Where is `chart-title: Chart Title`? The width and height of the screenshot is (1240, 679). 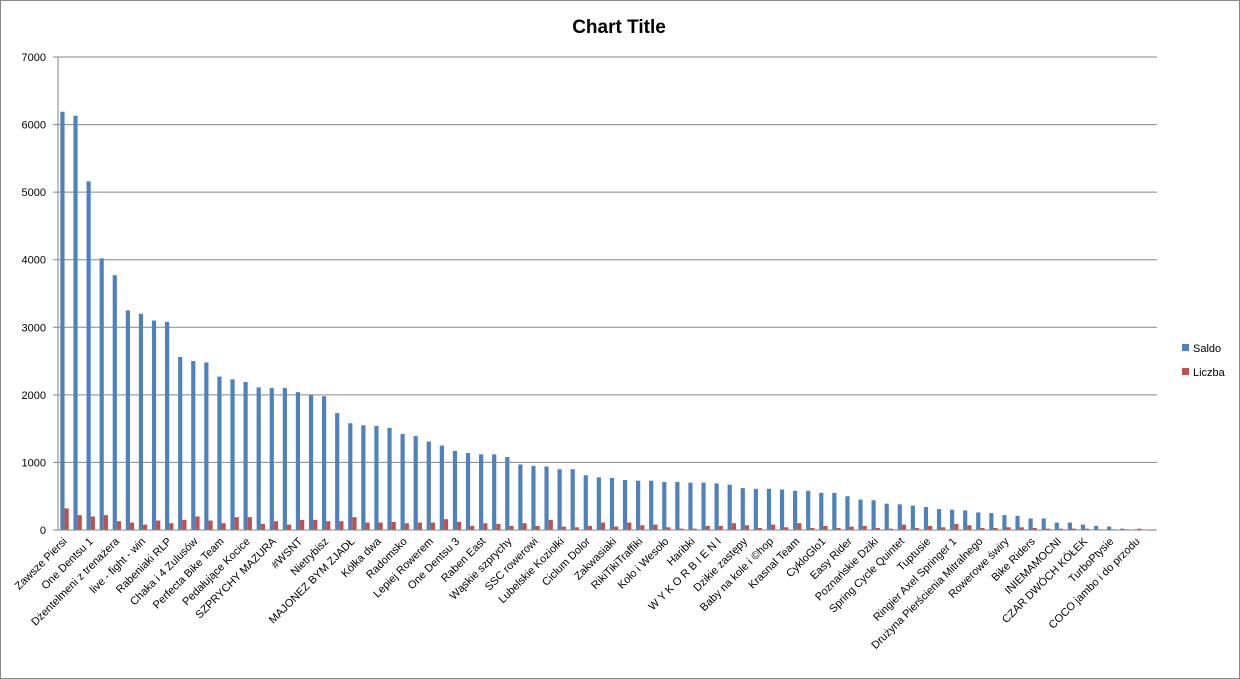 chart-title: Chart Title is located at coordinates (619, 27).